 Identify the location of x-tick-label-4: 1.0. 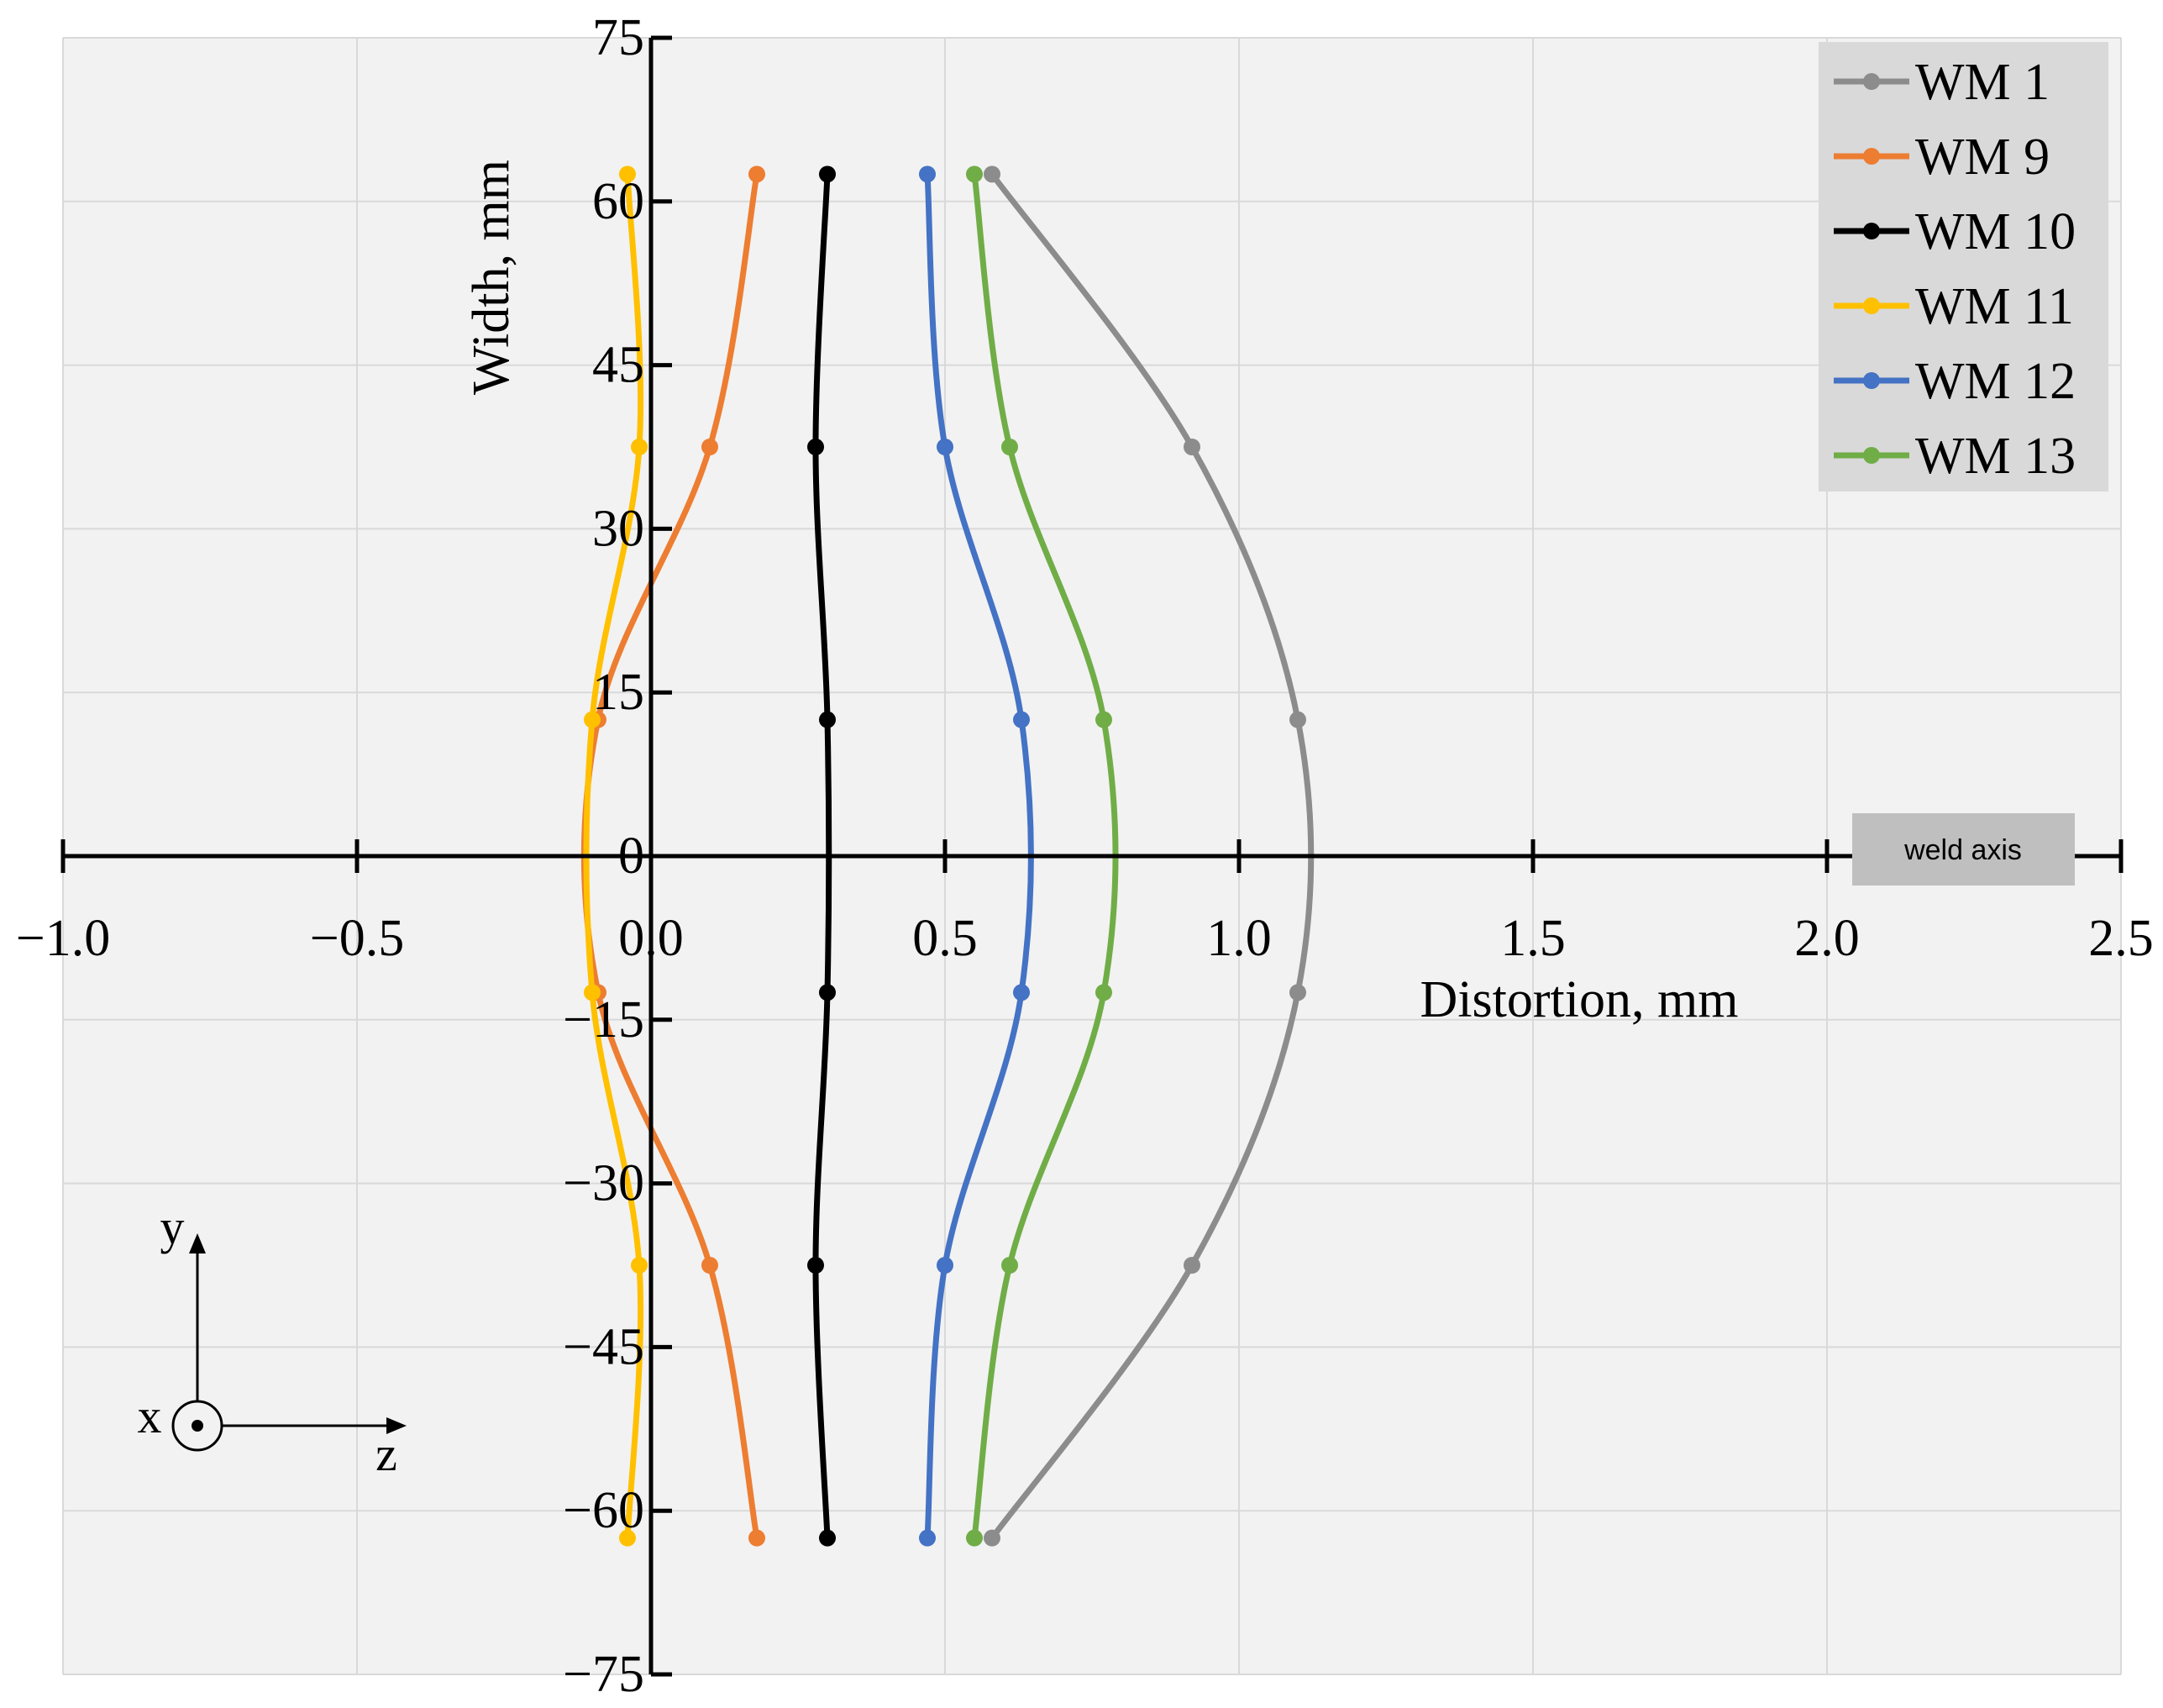
(1239, 938).